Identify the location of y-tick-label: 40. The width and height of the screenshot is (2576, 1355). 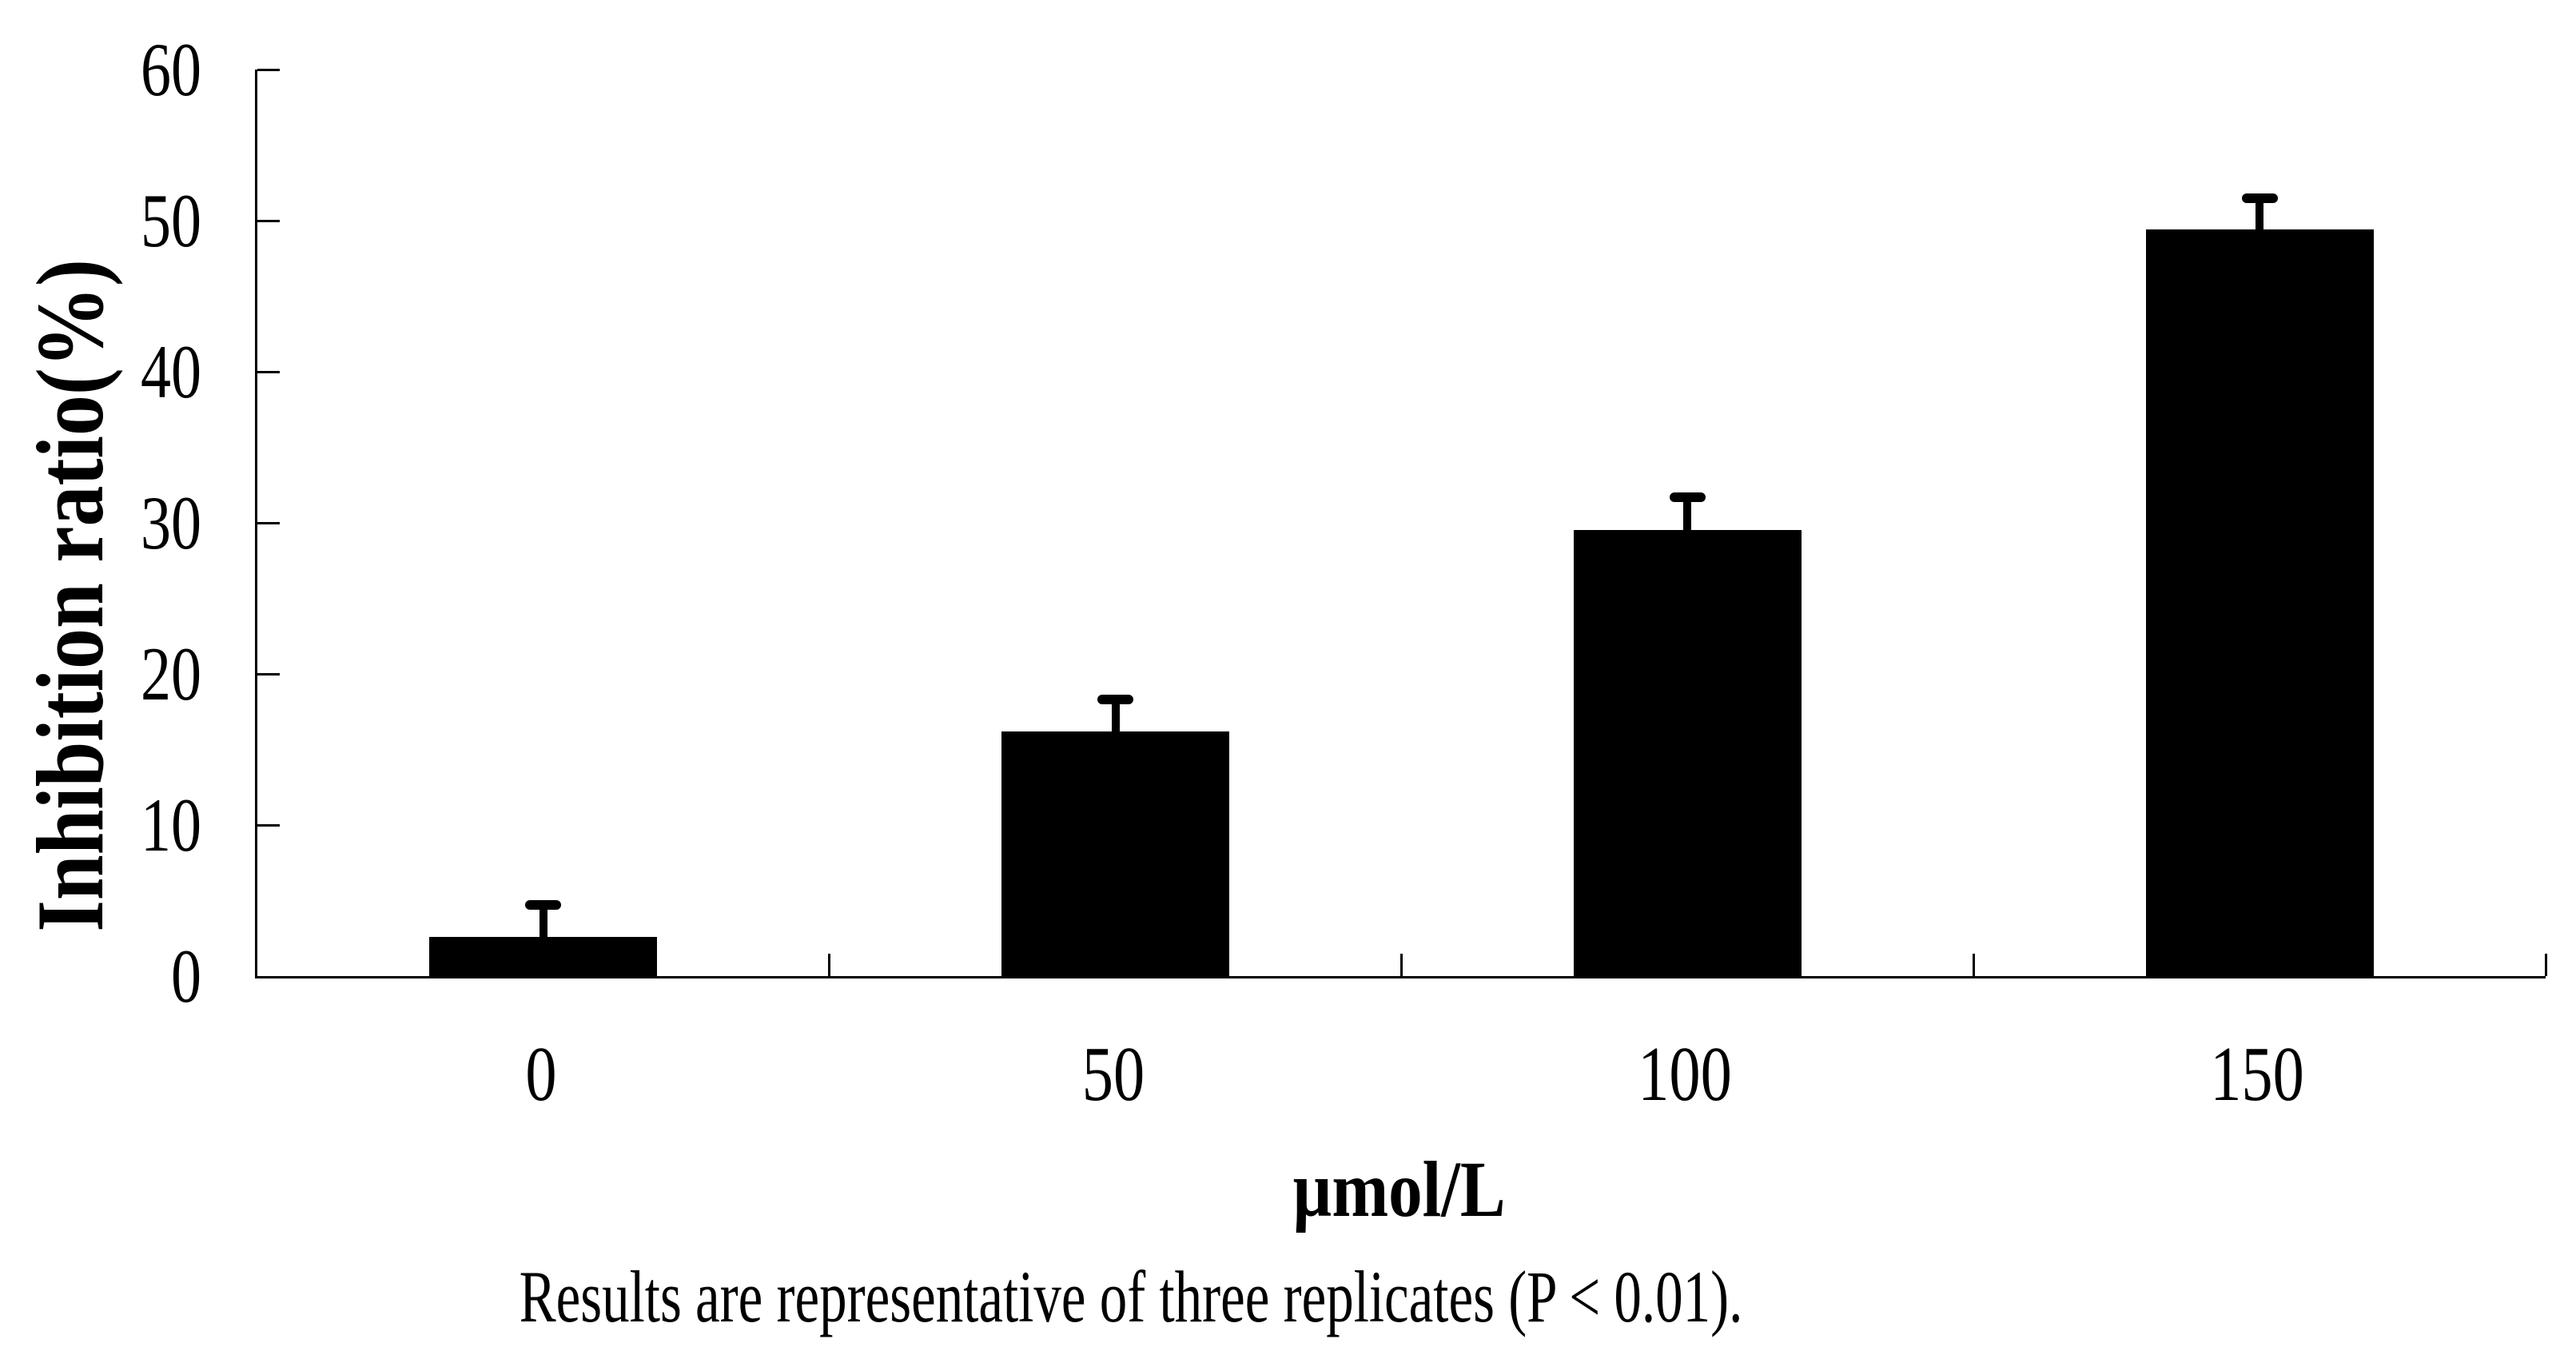
(171, 371).